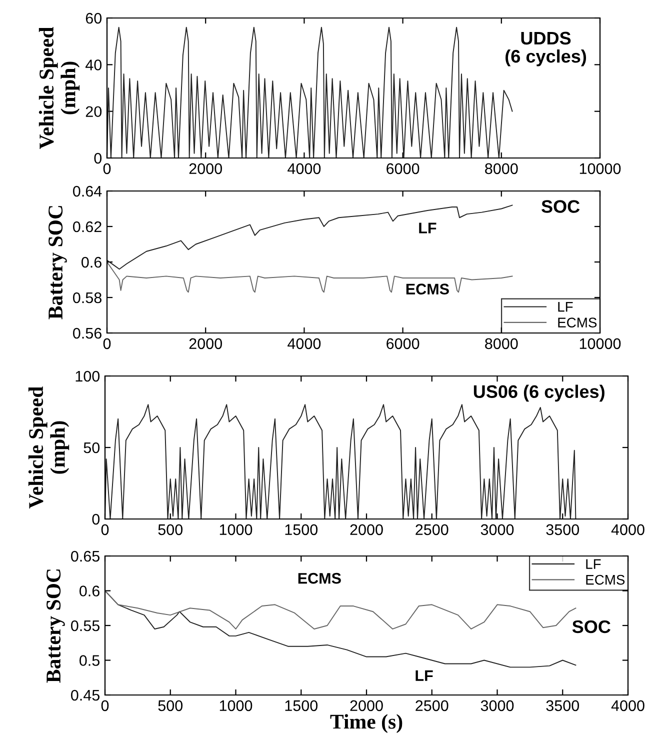 Image resolution: width=652 pixels, height=740 pixels. Describe the element at coordinates (546, 49) in the screenshot. I see `annotation: UDDS (6 cycles)` at that location.